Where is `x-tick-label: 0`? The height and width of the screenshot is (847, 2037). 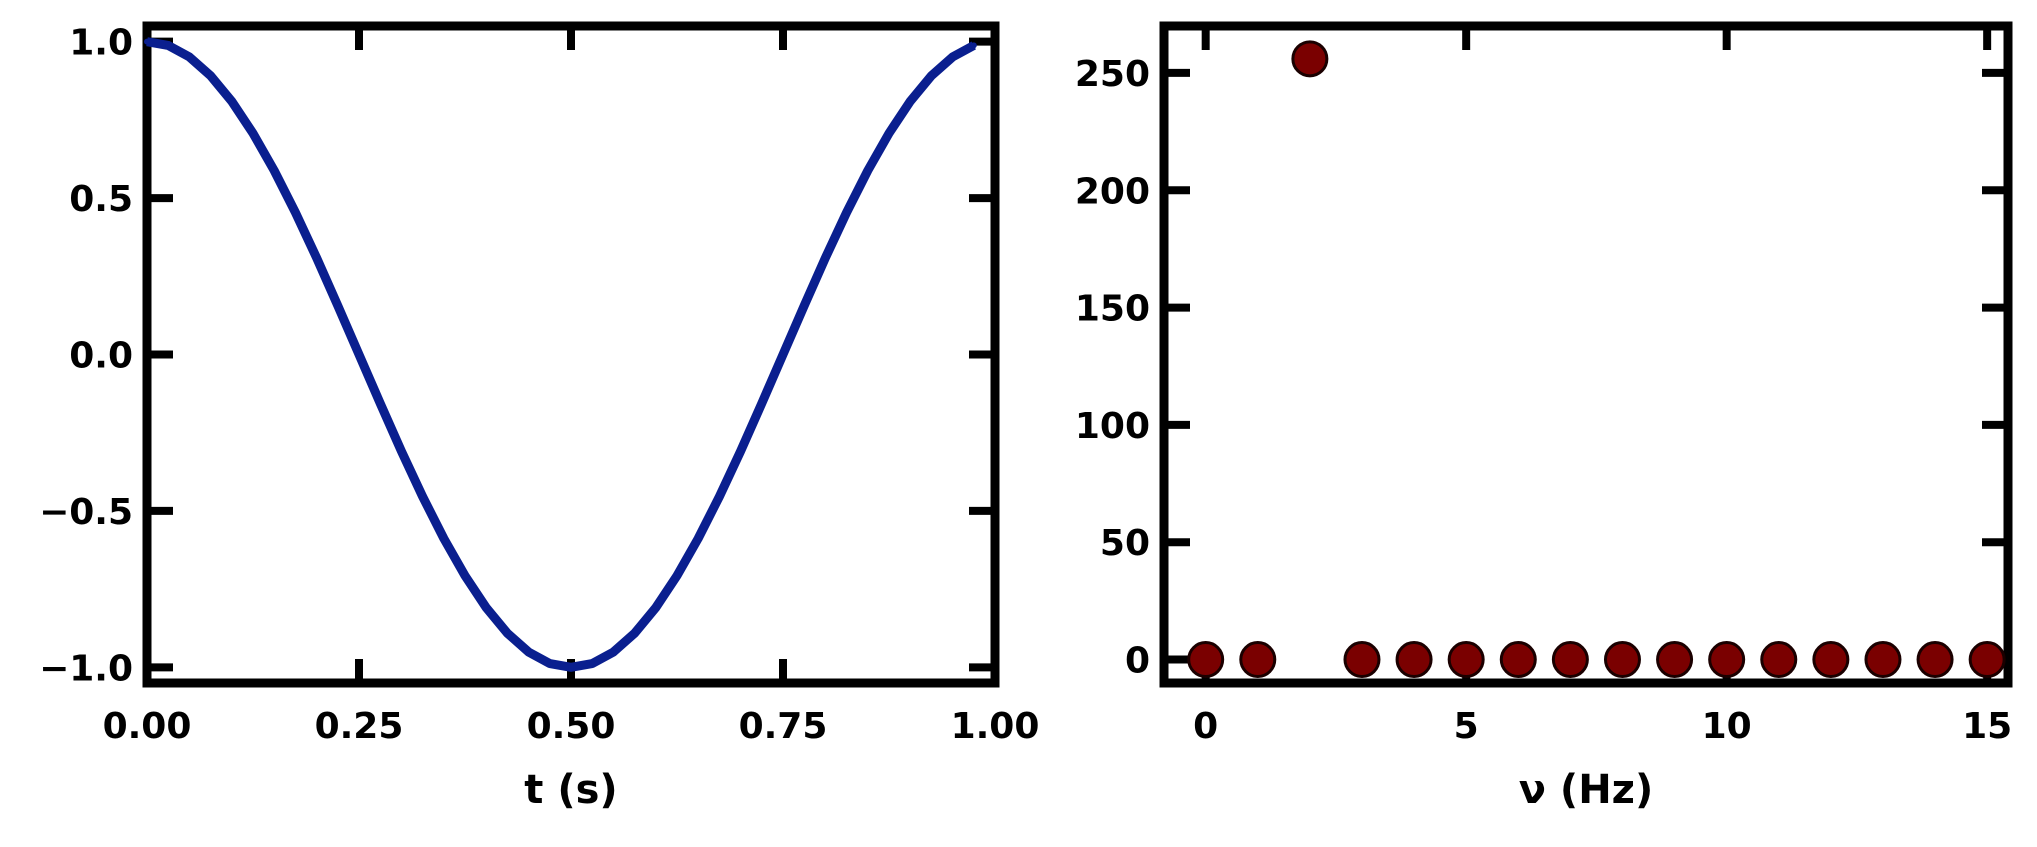
x-tick-label: 0 is located at coordinates (1205, 726).